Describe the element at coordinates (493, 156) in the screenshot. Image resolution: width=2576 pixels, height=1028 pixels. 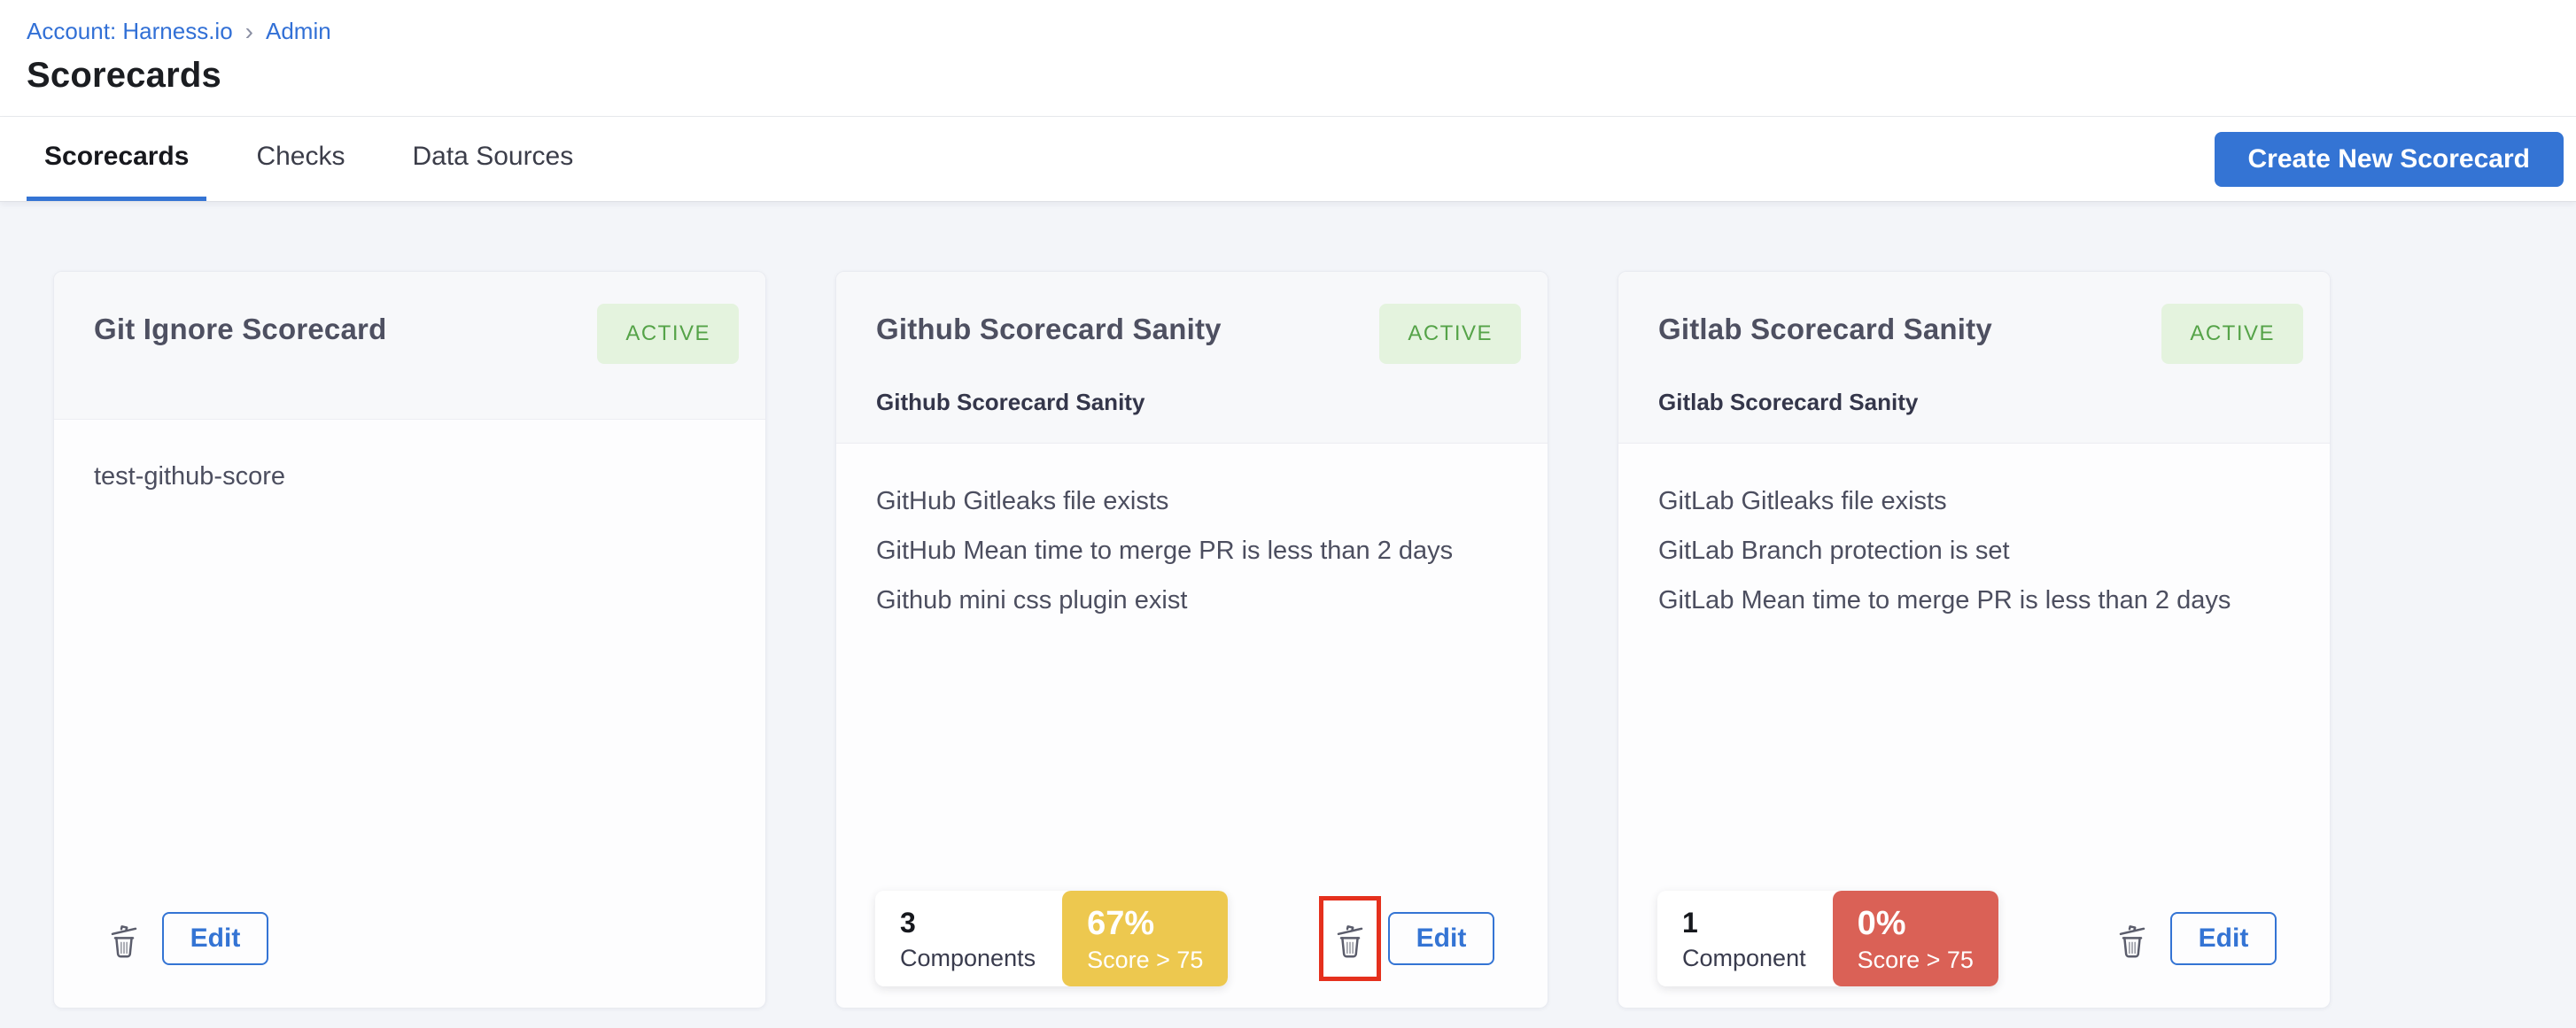
I see `tab-data-sources: Data Sources` at that location.